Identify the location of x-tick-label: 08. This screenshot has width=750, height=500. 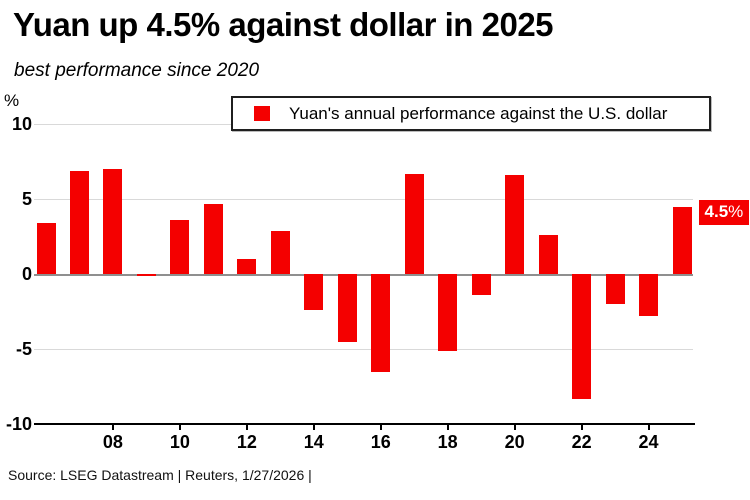
(112, 442).